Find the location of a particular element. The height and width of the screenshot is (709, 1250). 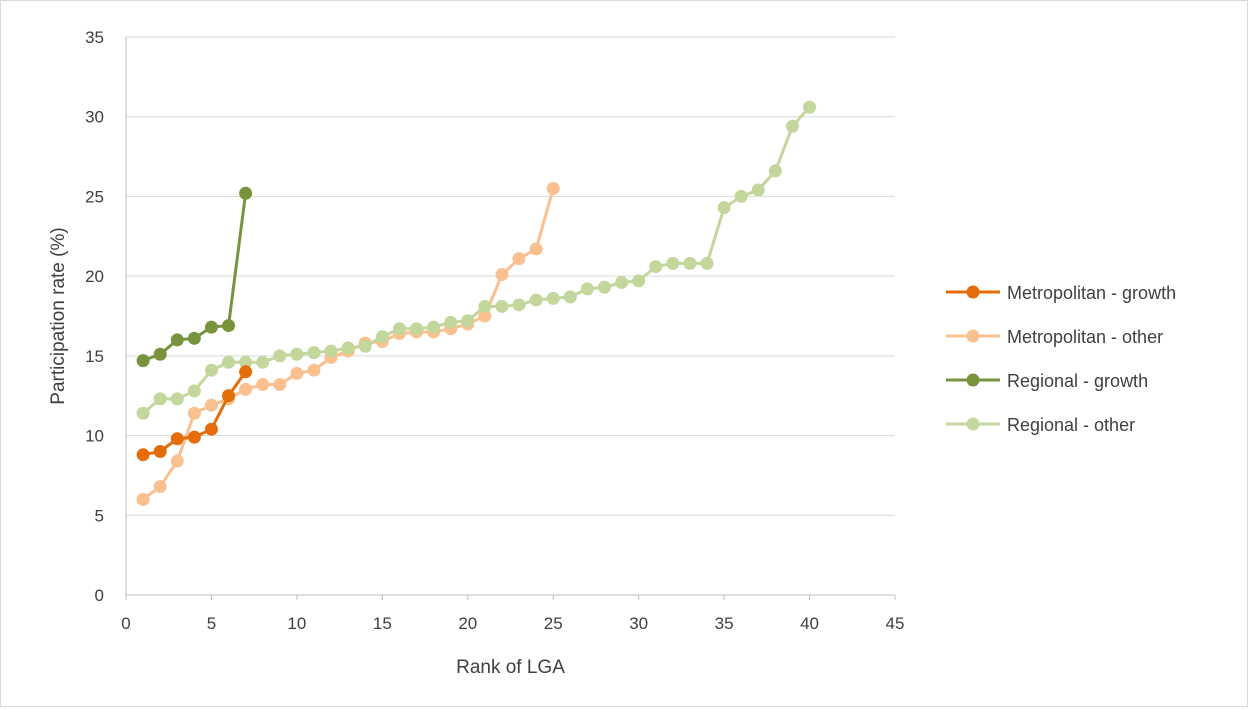

x-tick-label: 5 is located at coordinates (211, 623).